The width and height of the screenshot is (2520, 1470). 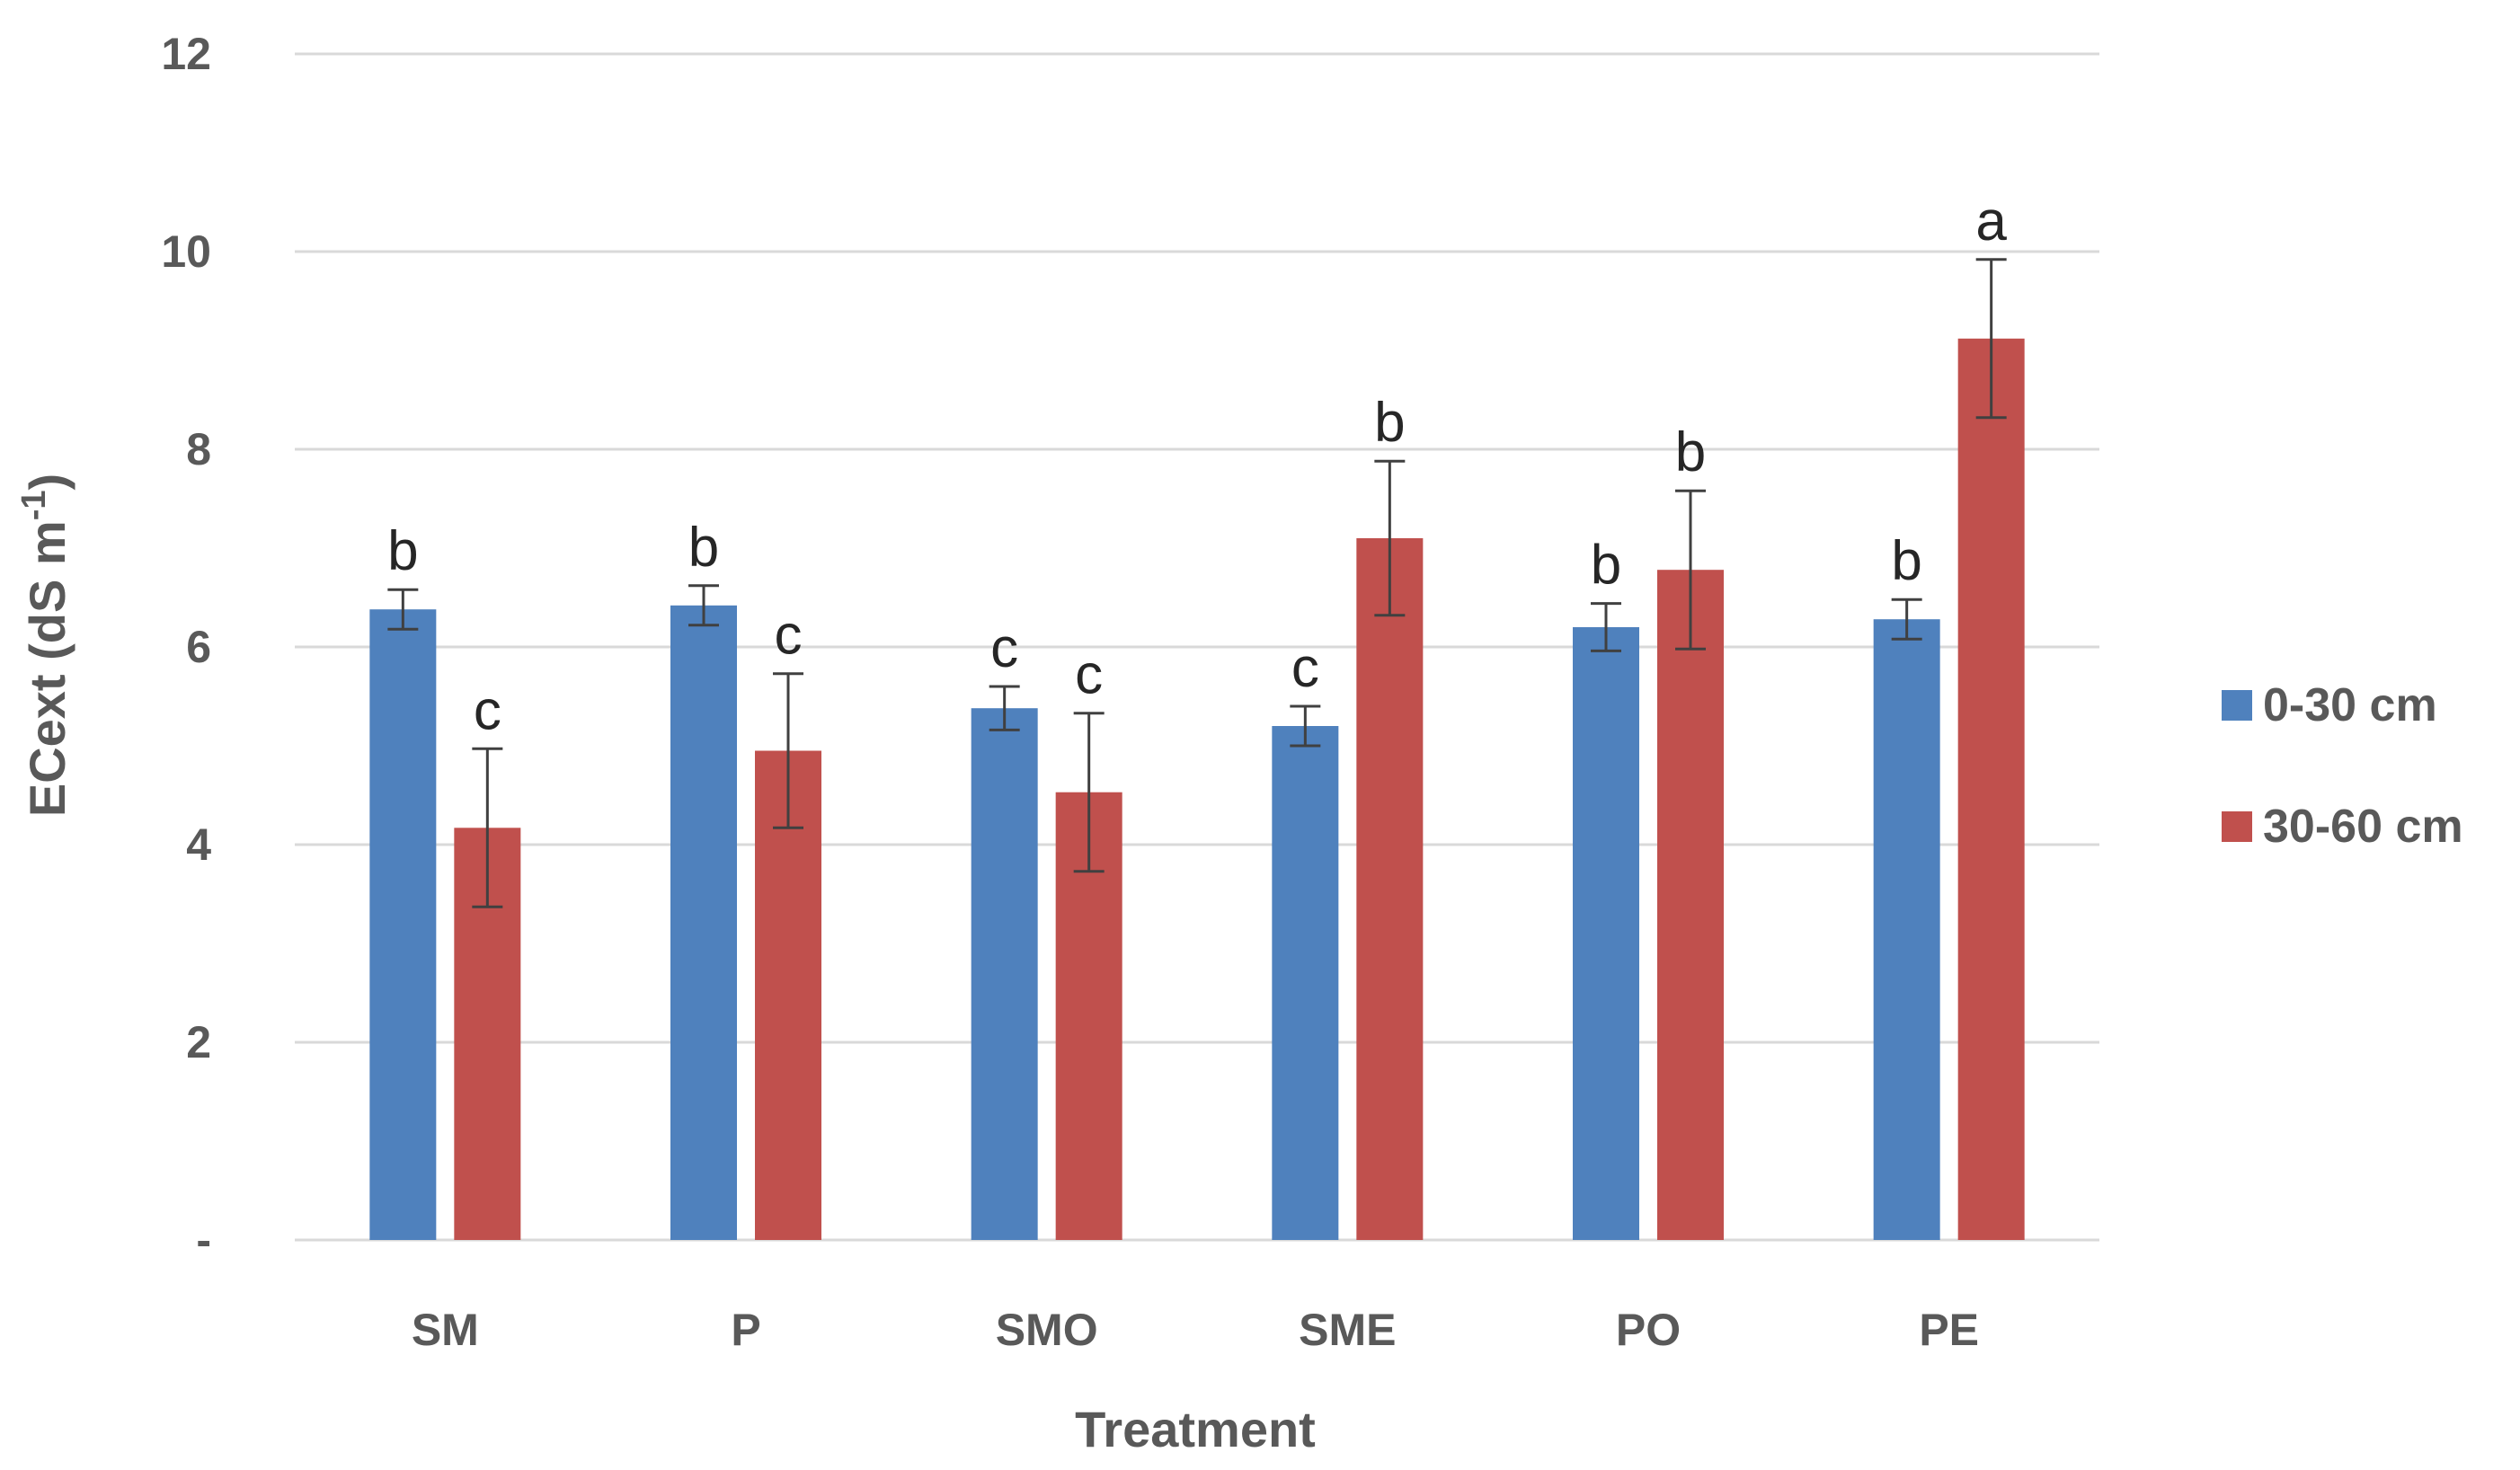 What do you see at coordinates (198, 844) in the screenshot?
I see `y-tick-label: 4` at bounding box center [198, 844].